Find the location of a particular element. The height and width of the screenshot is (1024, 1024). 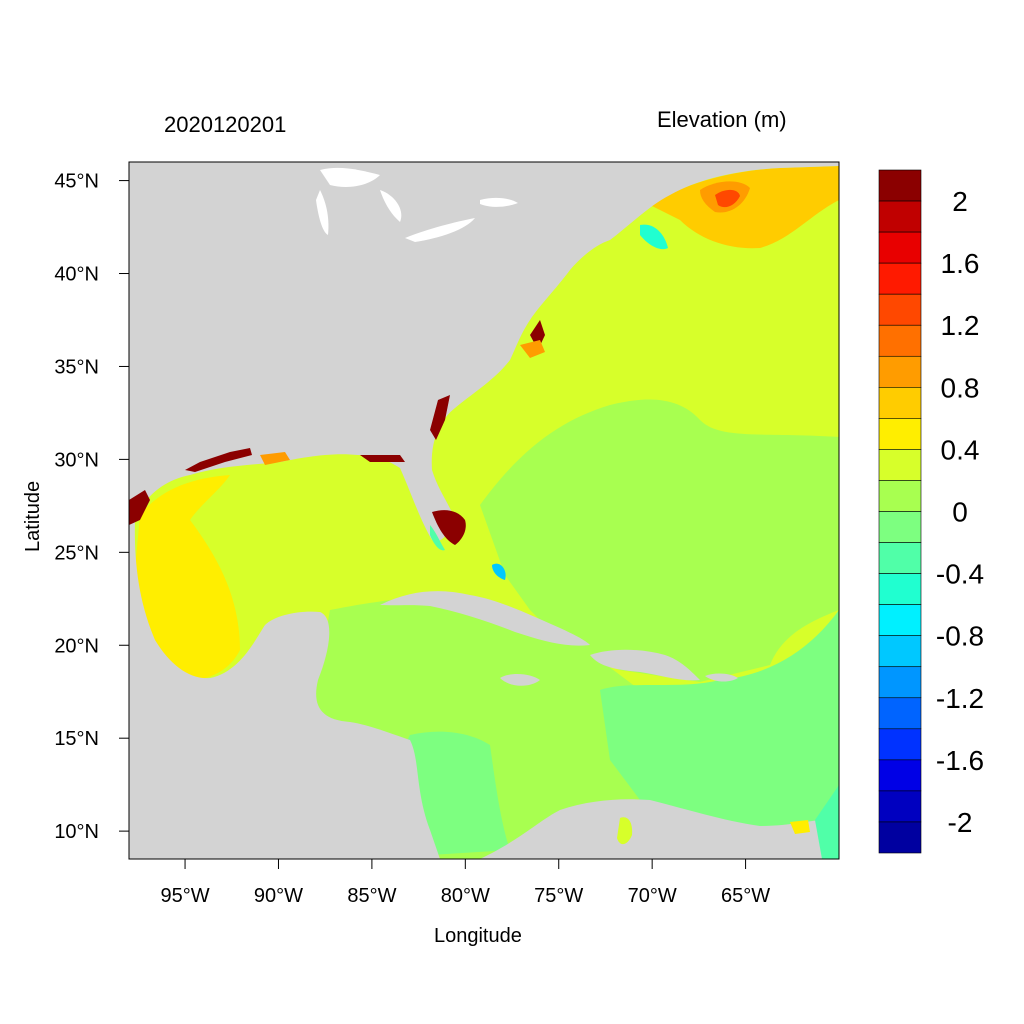

bay-of-fundy-peak-region is located at coordinates (727, 198).